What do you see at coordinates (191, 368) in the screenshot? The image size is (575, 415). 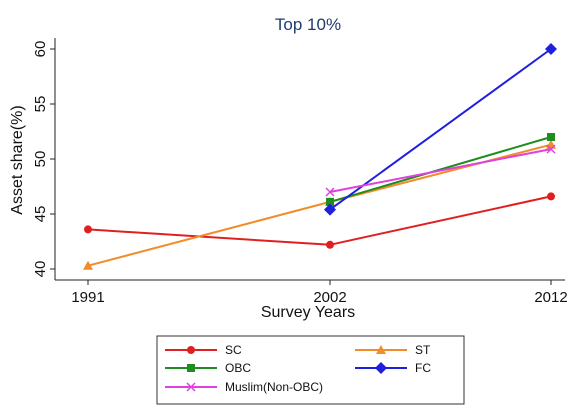 I see `legend-marker-obc` at bounding box center [191, 368].